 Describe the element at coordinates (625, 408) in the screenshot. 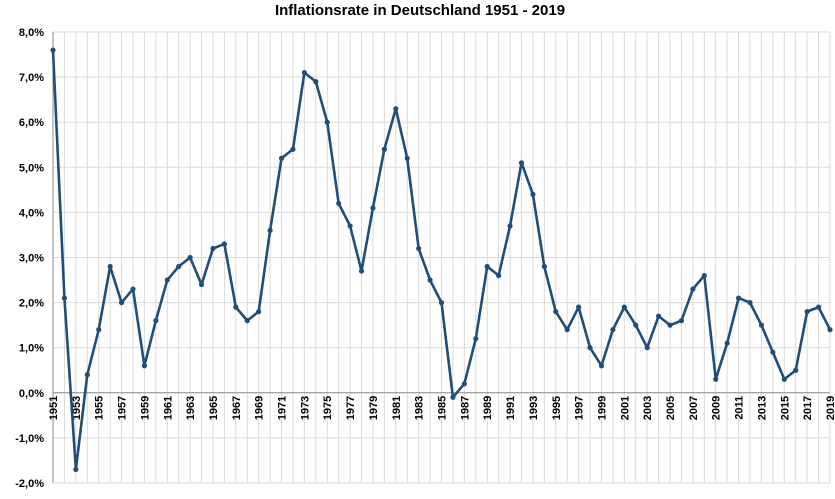

I see `x-tick-label: 2001` at that location.